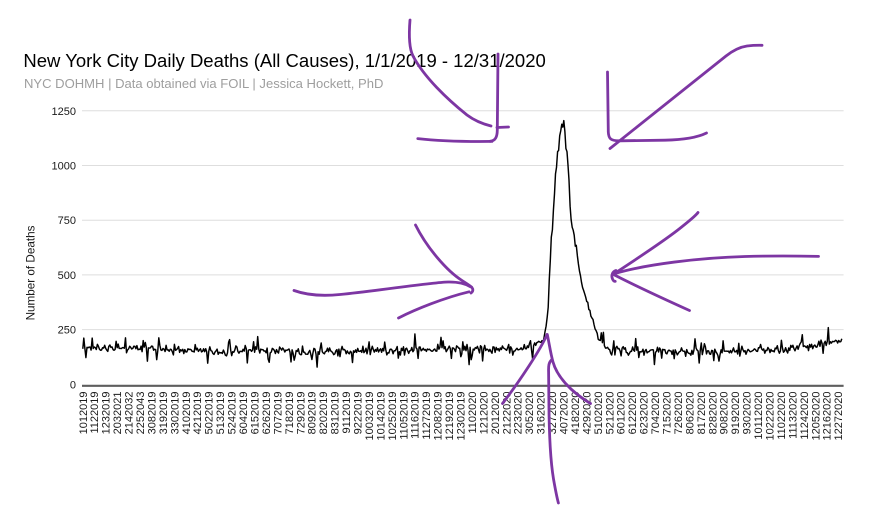  I want to click on svg-text: 1232019, so click(107, 413).